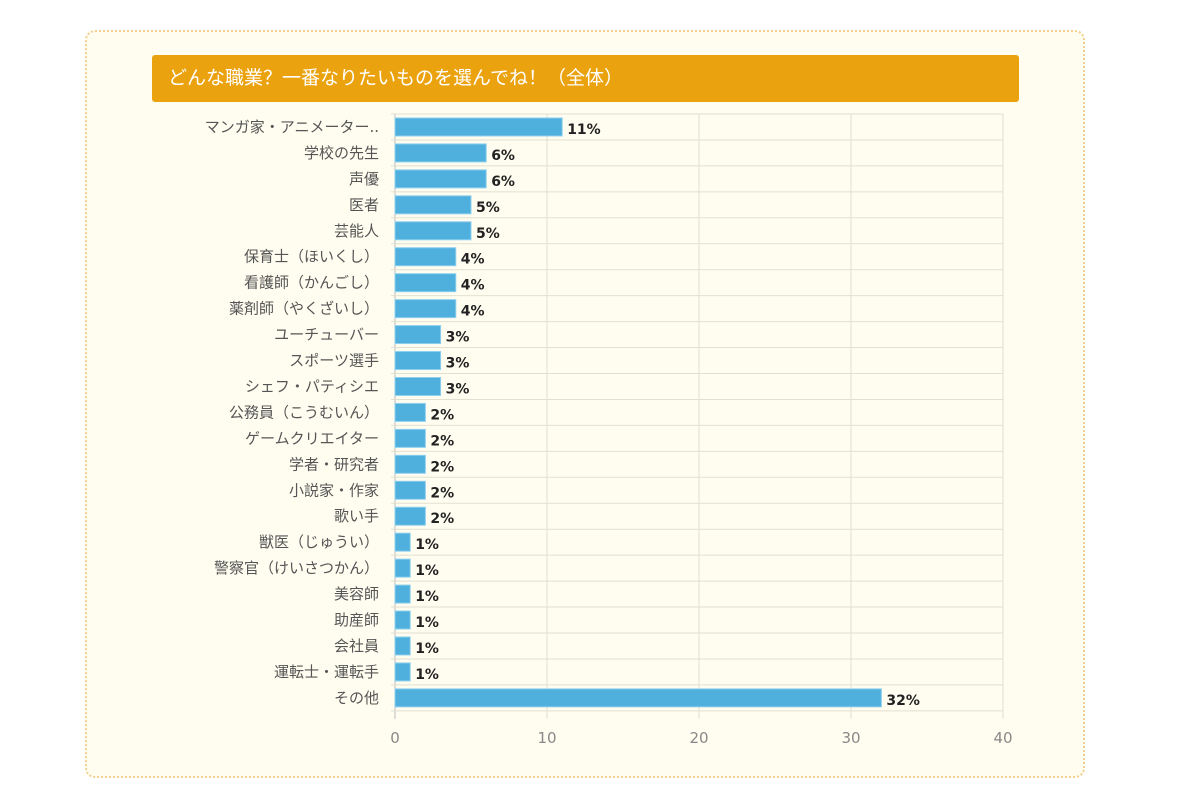 This screenshot has height=800, width=1200. What do you see at coordinates (319, 542) in the screenshot?
I see `category-label: 獣医（じゅうい）` at bounding box center [319, 542].